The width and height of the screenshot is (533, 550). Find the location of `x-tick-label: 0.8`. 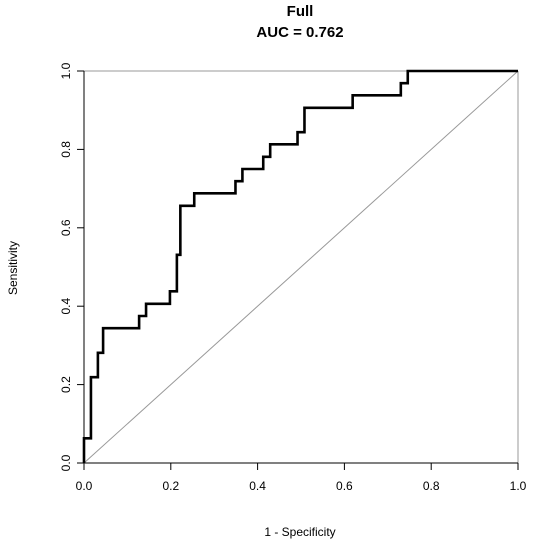

x-tick-label: 0.8 is located at coordinates (431, 486).